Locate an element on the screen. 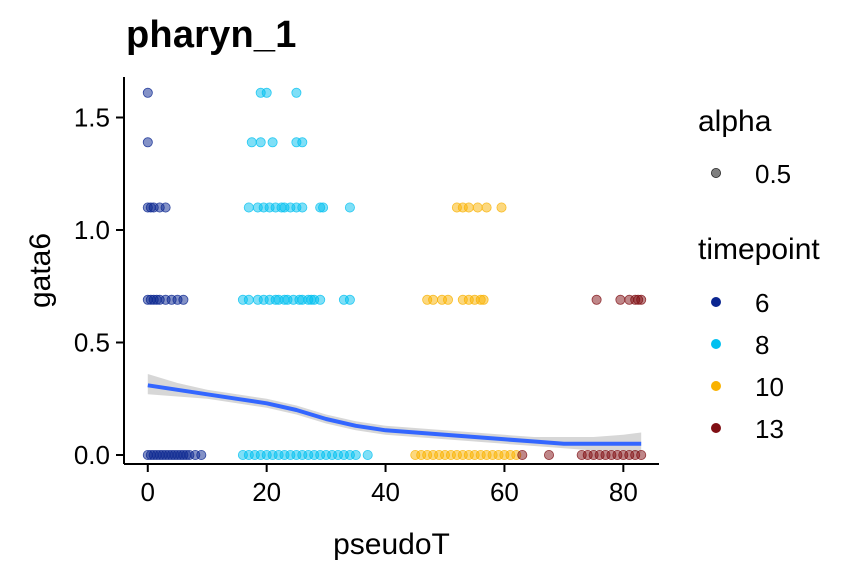  legend-alpha-title: alpha is located at coordinates (735, 121).